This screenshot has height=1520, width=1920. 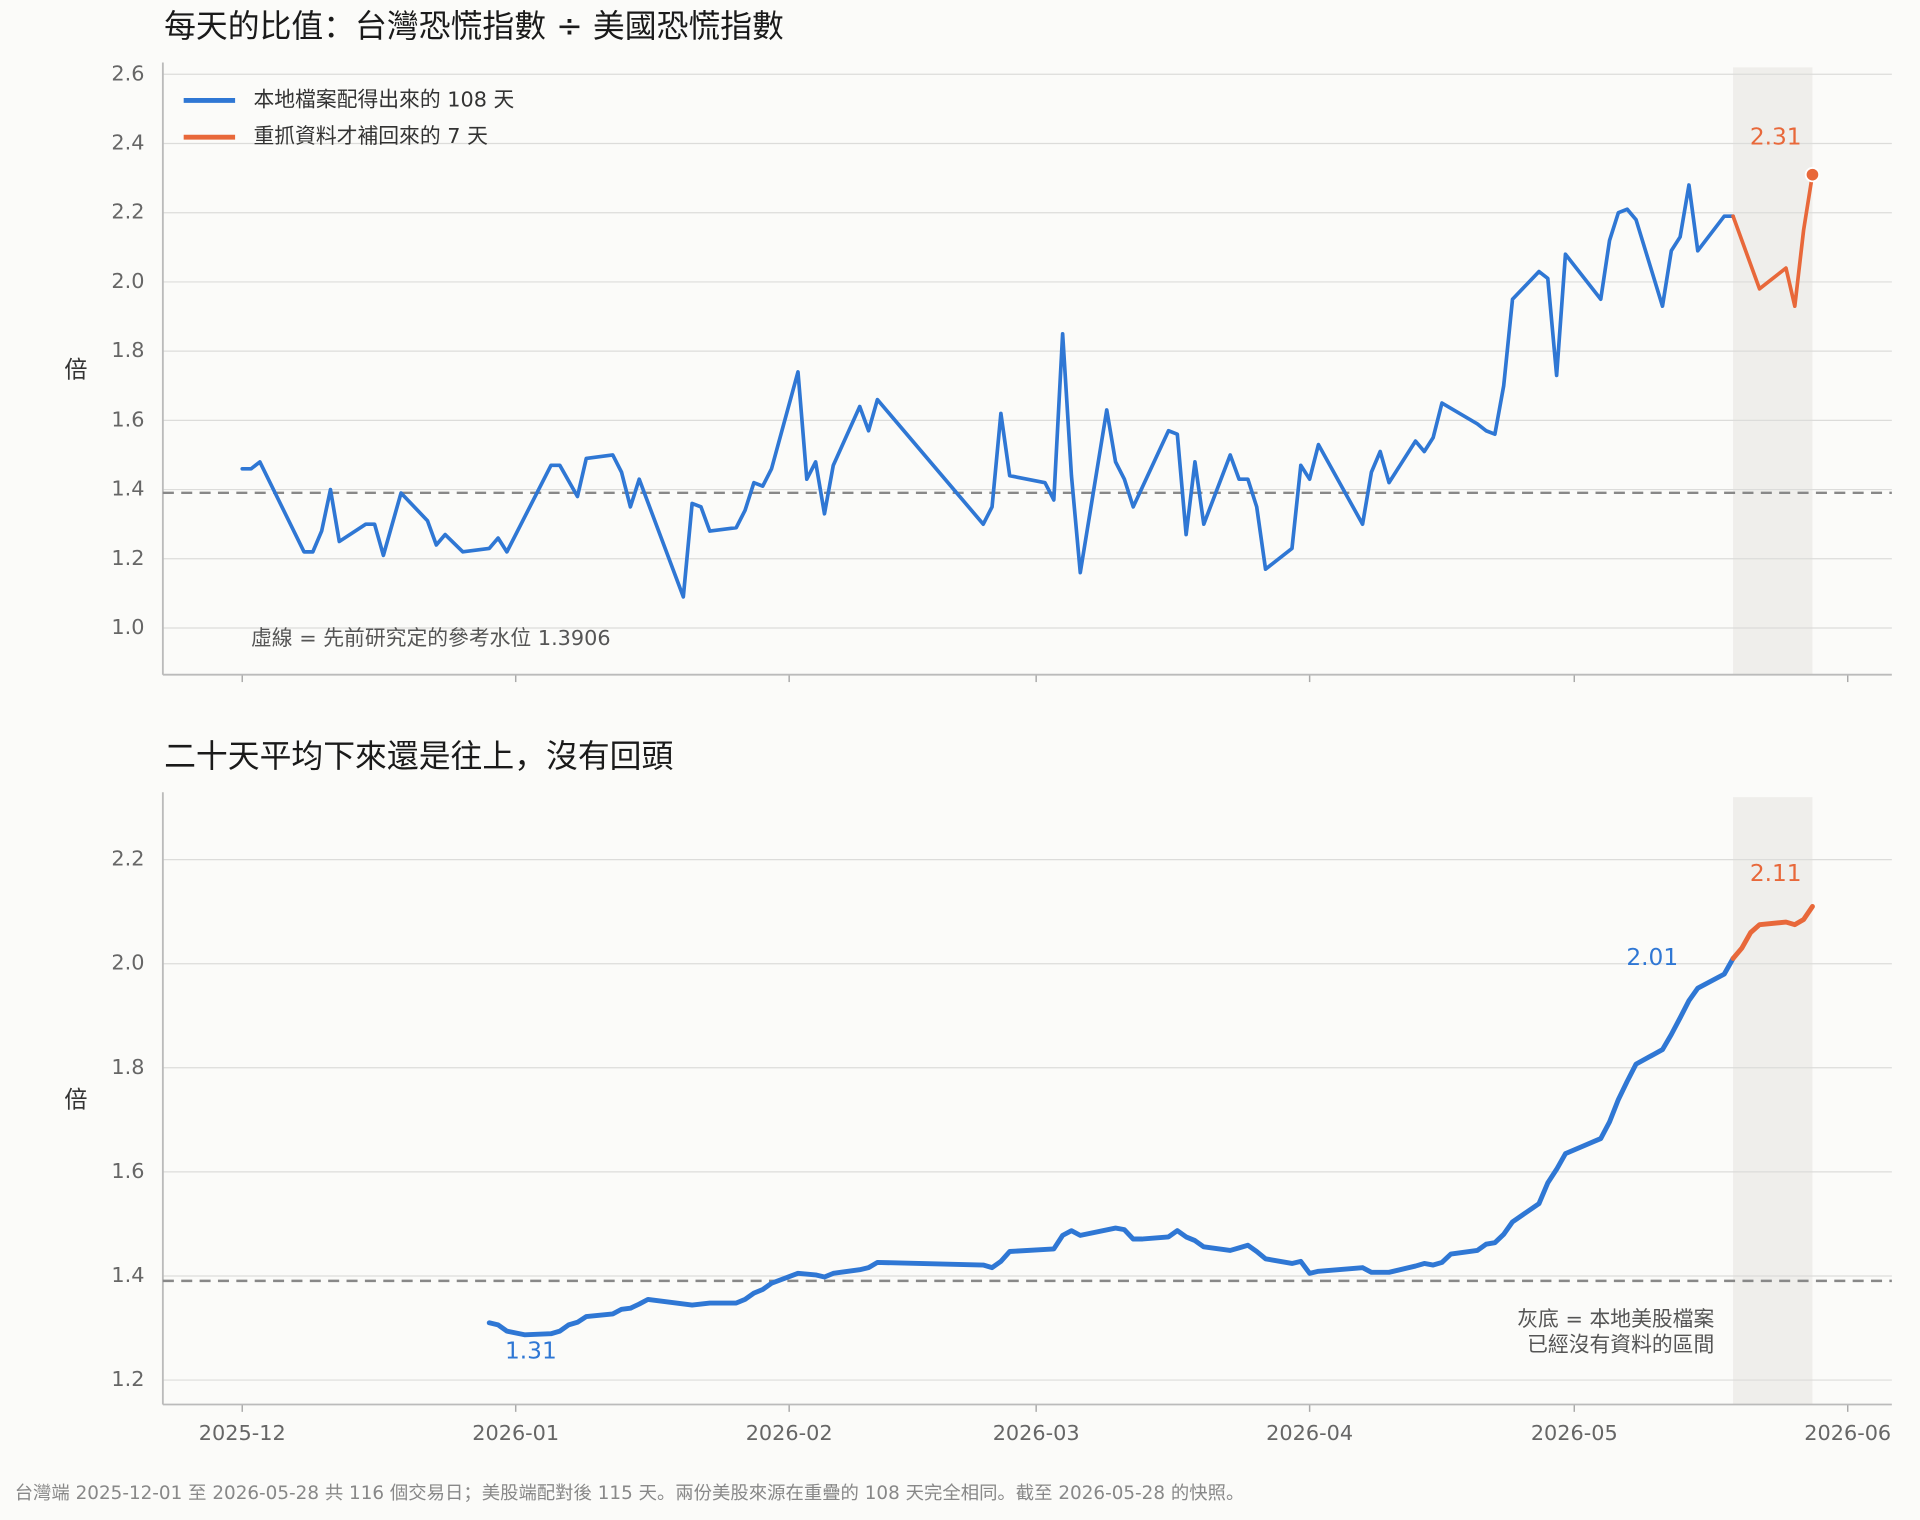 What do you see at coordinates (1652, 957) in the screenshot?
I see `value-label: 2.01` at bounding box center [1652, 957].